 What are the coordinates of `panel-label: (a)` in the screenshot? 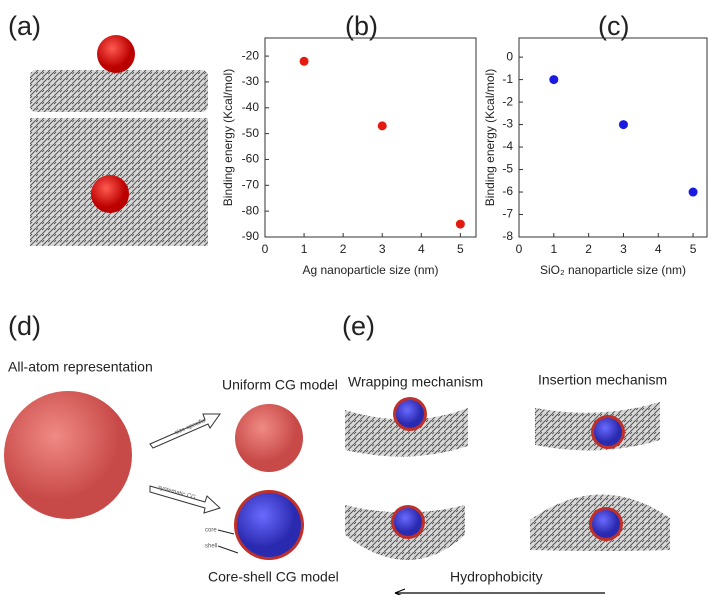 It's located at (24, 26).